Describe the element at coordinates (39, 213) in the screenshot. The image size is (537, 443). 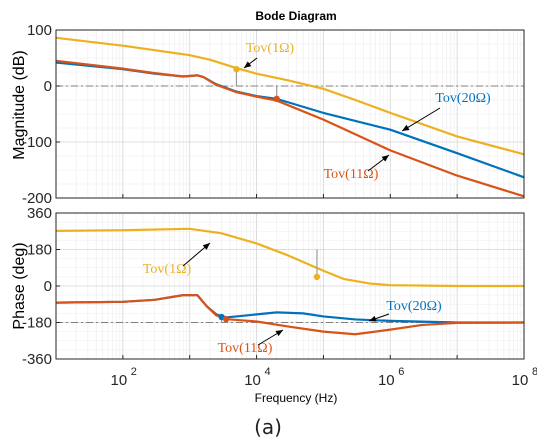
I see `y-tick-label: 360` at that location.